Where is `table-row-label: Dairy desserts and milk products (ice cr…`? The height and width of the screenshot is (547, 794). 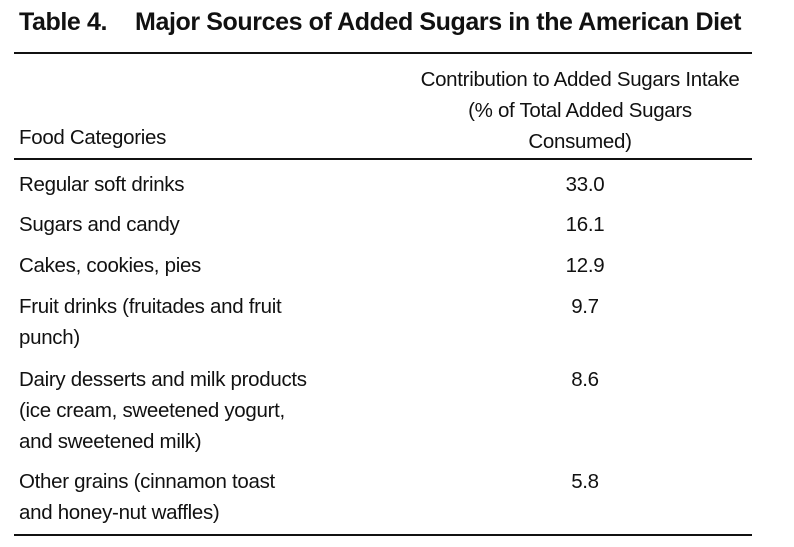
table-row-label: Dairy desserts and milk products (ice cr… is located at coordinates (163, 410).